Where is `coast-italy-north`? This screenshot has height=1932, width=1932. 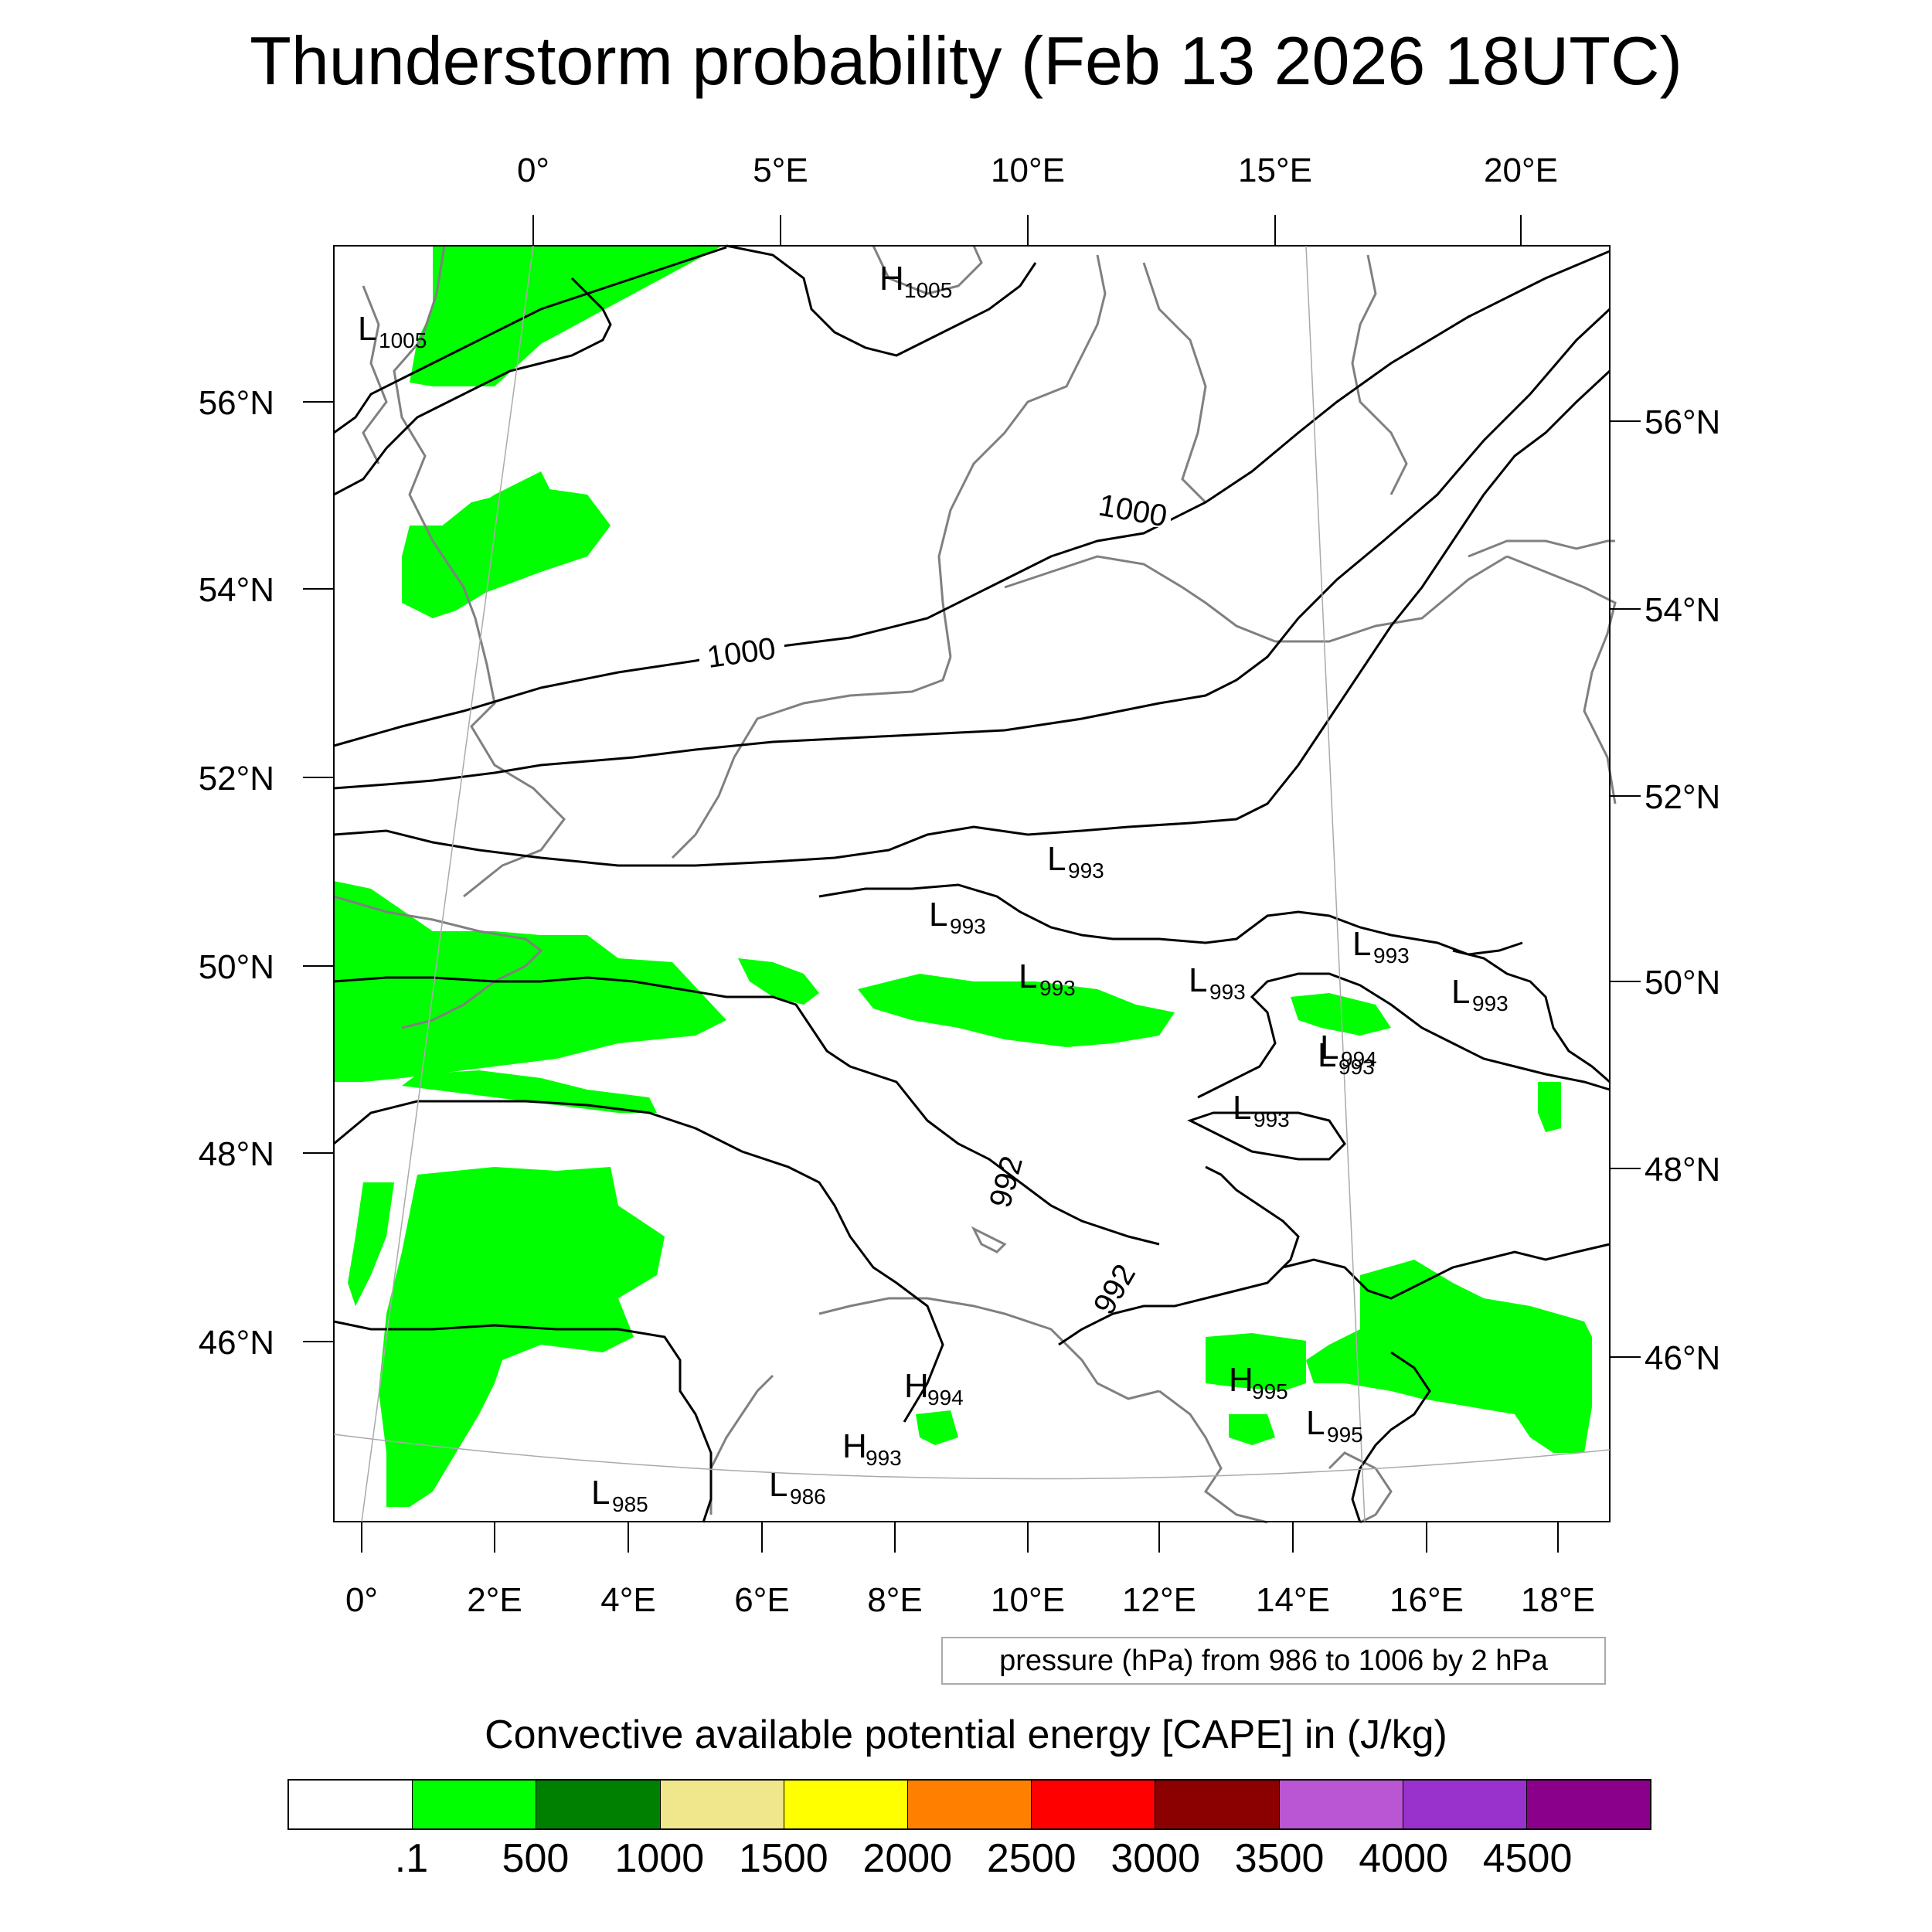 coast-italy-north is located at coordinates (989, 1348).